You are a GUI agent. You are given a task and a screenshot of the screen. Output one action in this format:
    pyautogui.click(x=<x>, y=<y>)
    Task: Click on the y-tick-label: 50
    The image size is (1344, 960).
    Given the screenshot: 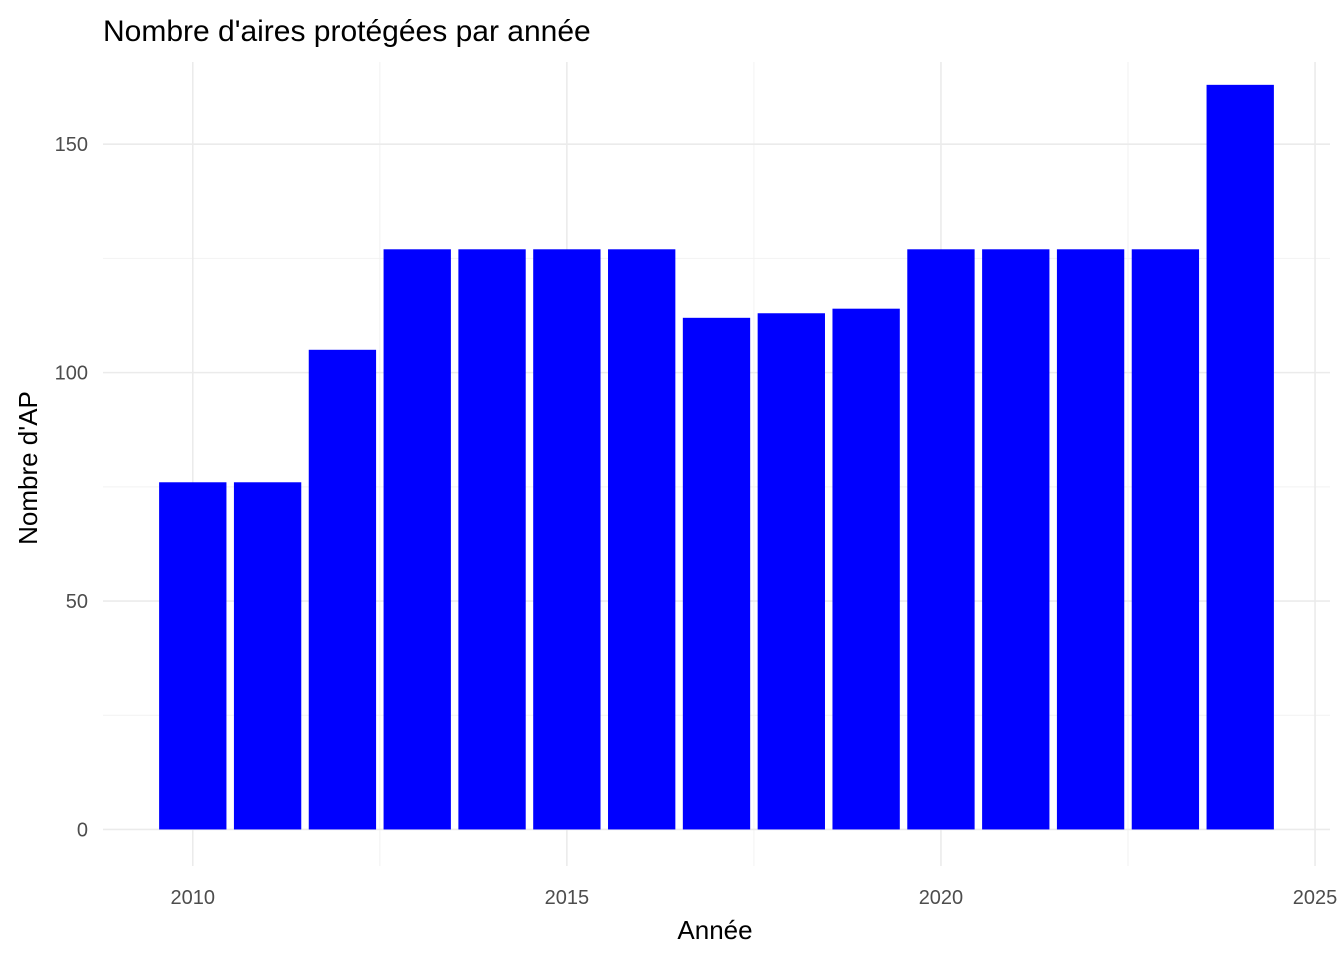 What is the action you would take?
    pyautogui.click(x=77, y=602)
    